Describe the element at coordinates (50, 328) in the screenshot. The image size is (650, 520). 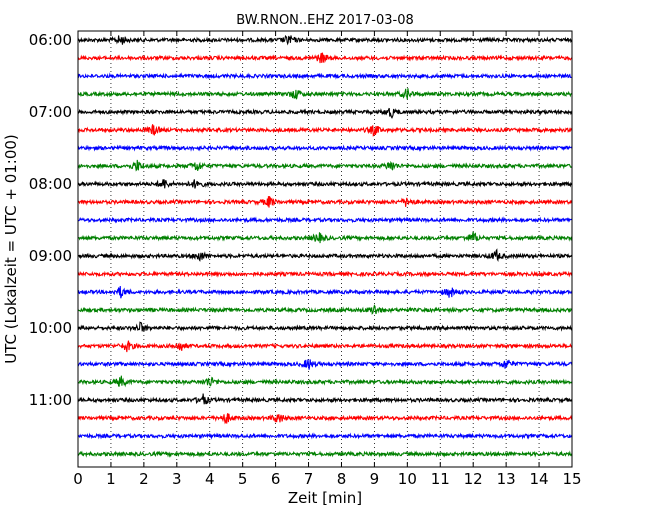
I see `y-tick-label: 10:00` at that location.